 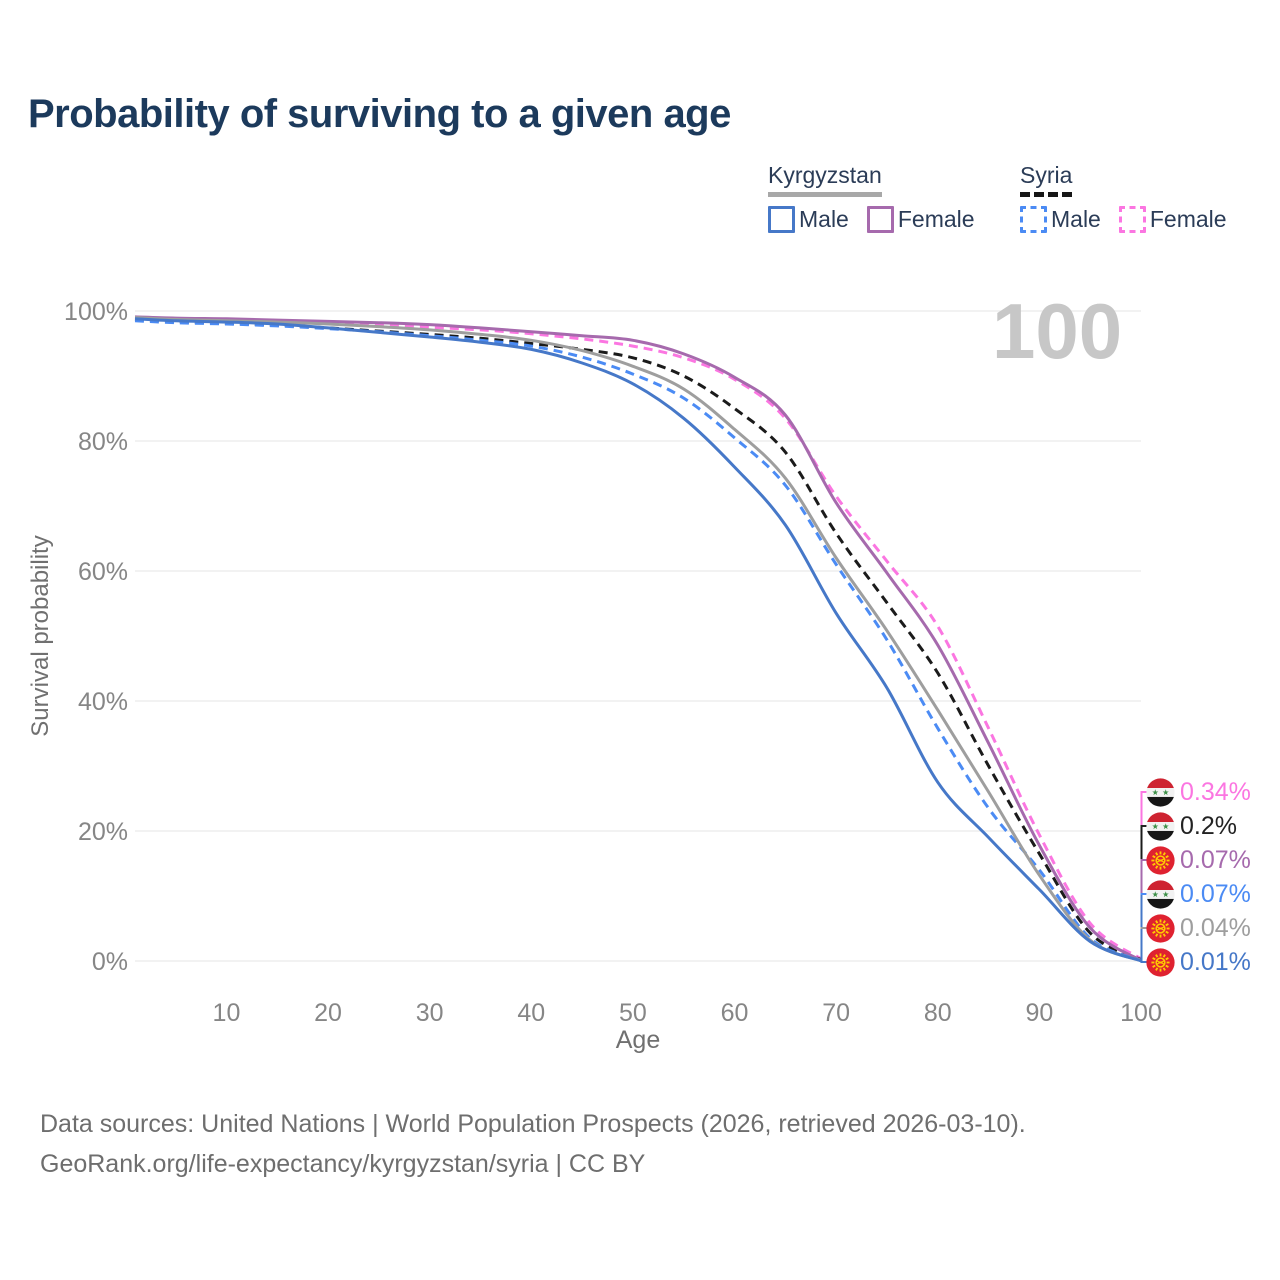 What do you see at coordinates (96, 312) in the screenshot?
I see `y-tick-label: 100%` at bounding box center [96, 312].